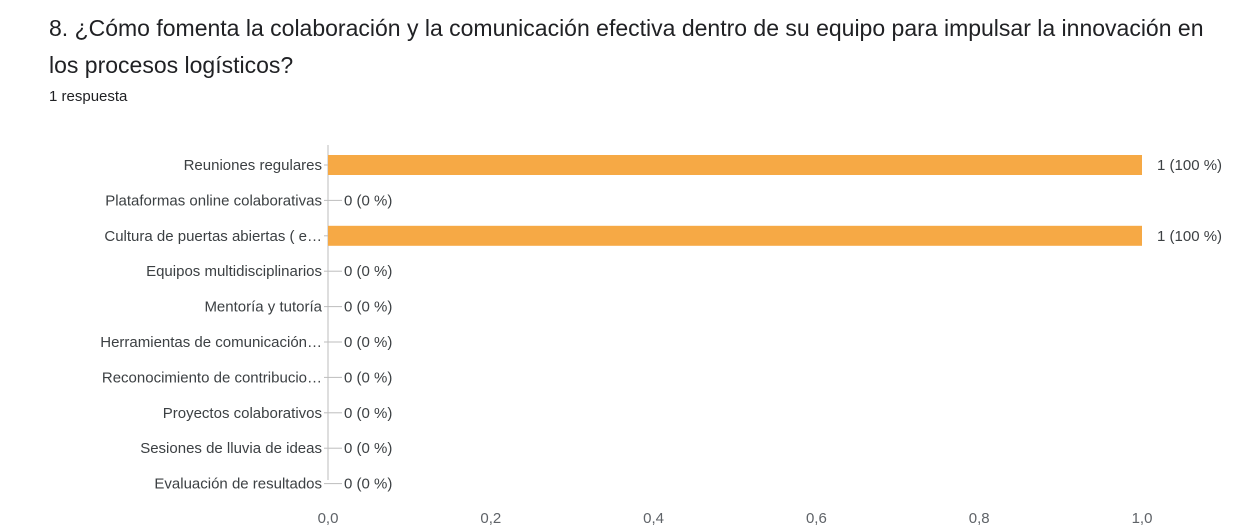 Image resolution: width=1260 pixels, height=531 pixels. What do you see at coordinates (242, 413) in the screenshot?
I see `category-label: Proyectos colaborativos` at bounding box center [242, 413].